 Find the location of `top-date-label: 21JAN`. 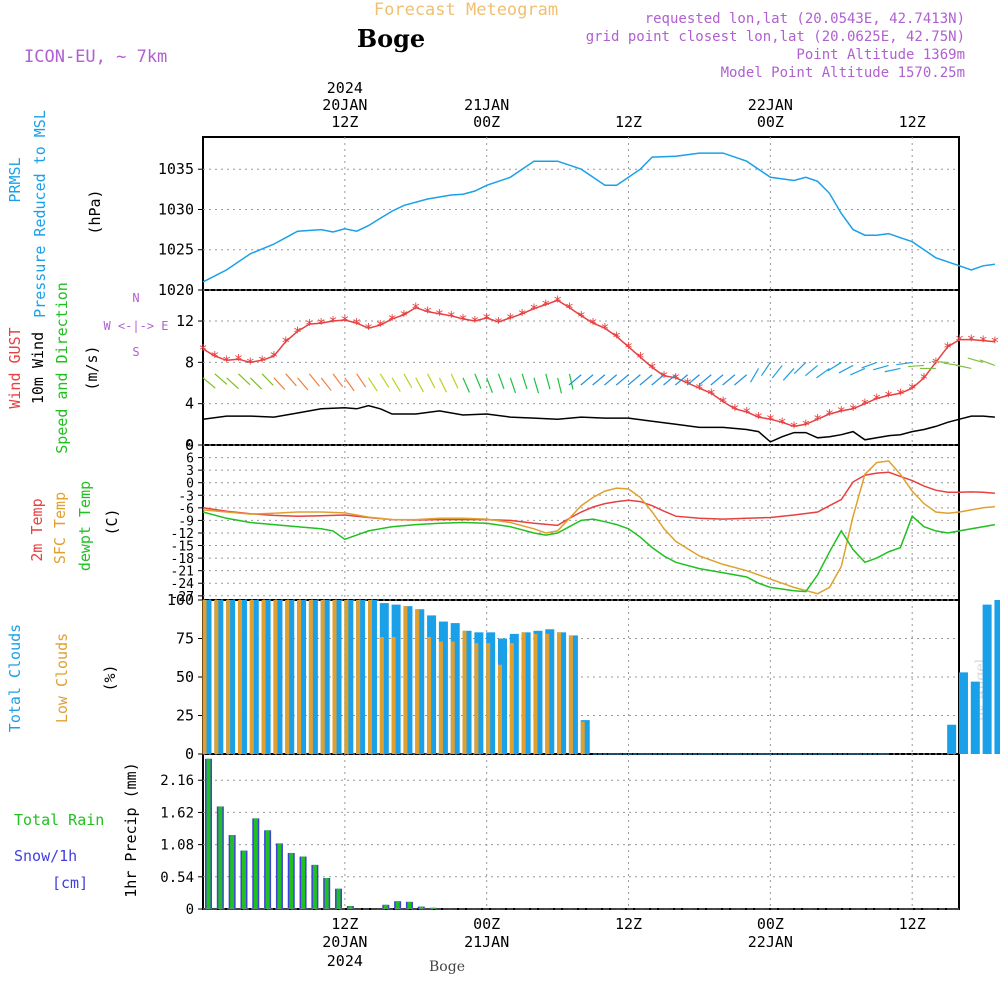

top-date-label: 21JAN is located at coordinates (486, 105).